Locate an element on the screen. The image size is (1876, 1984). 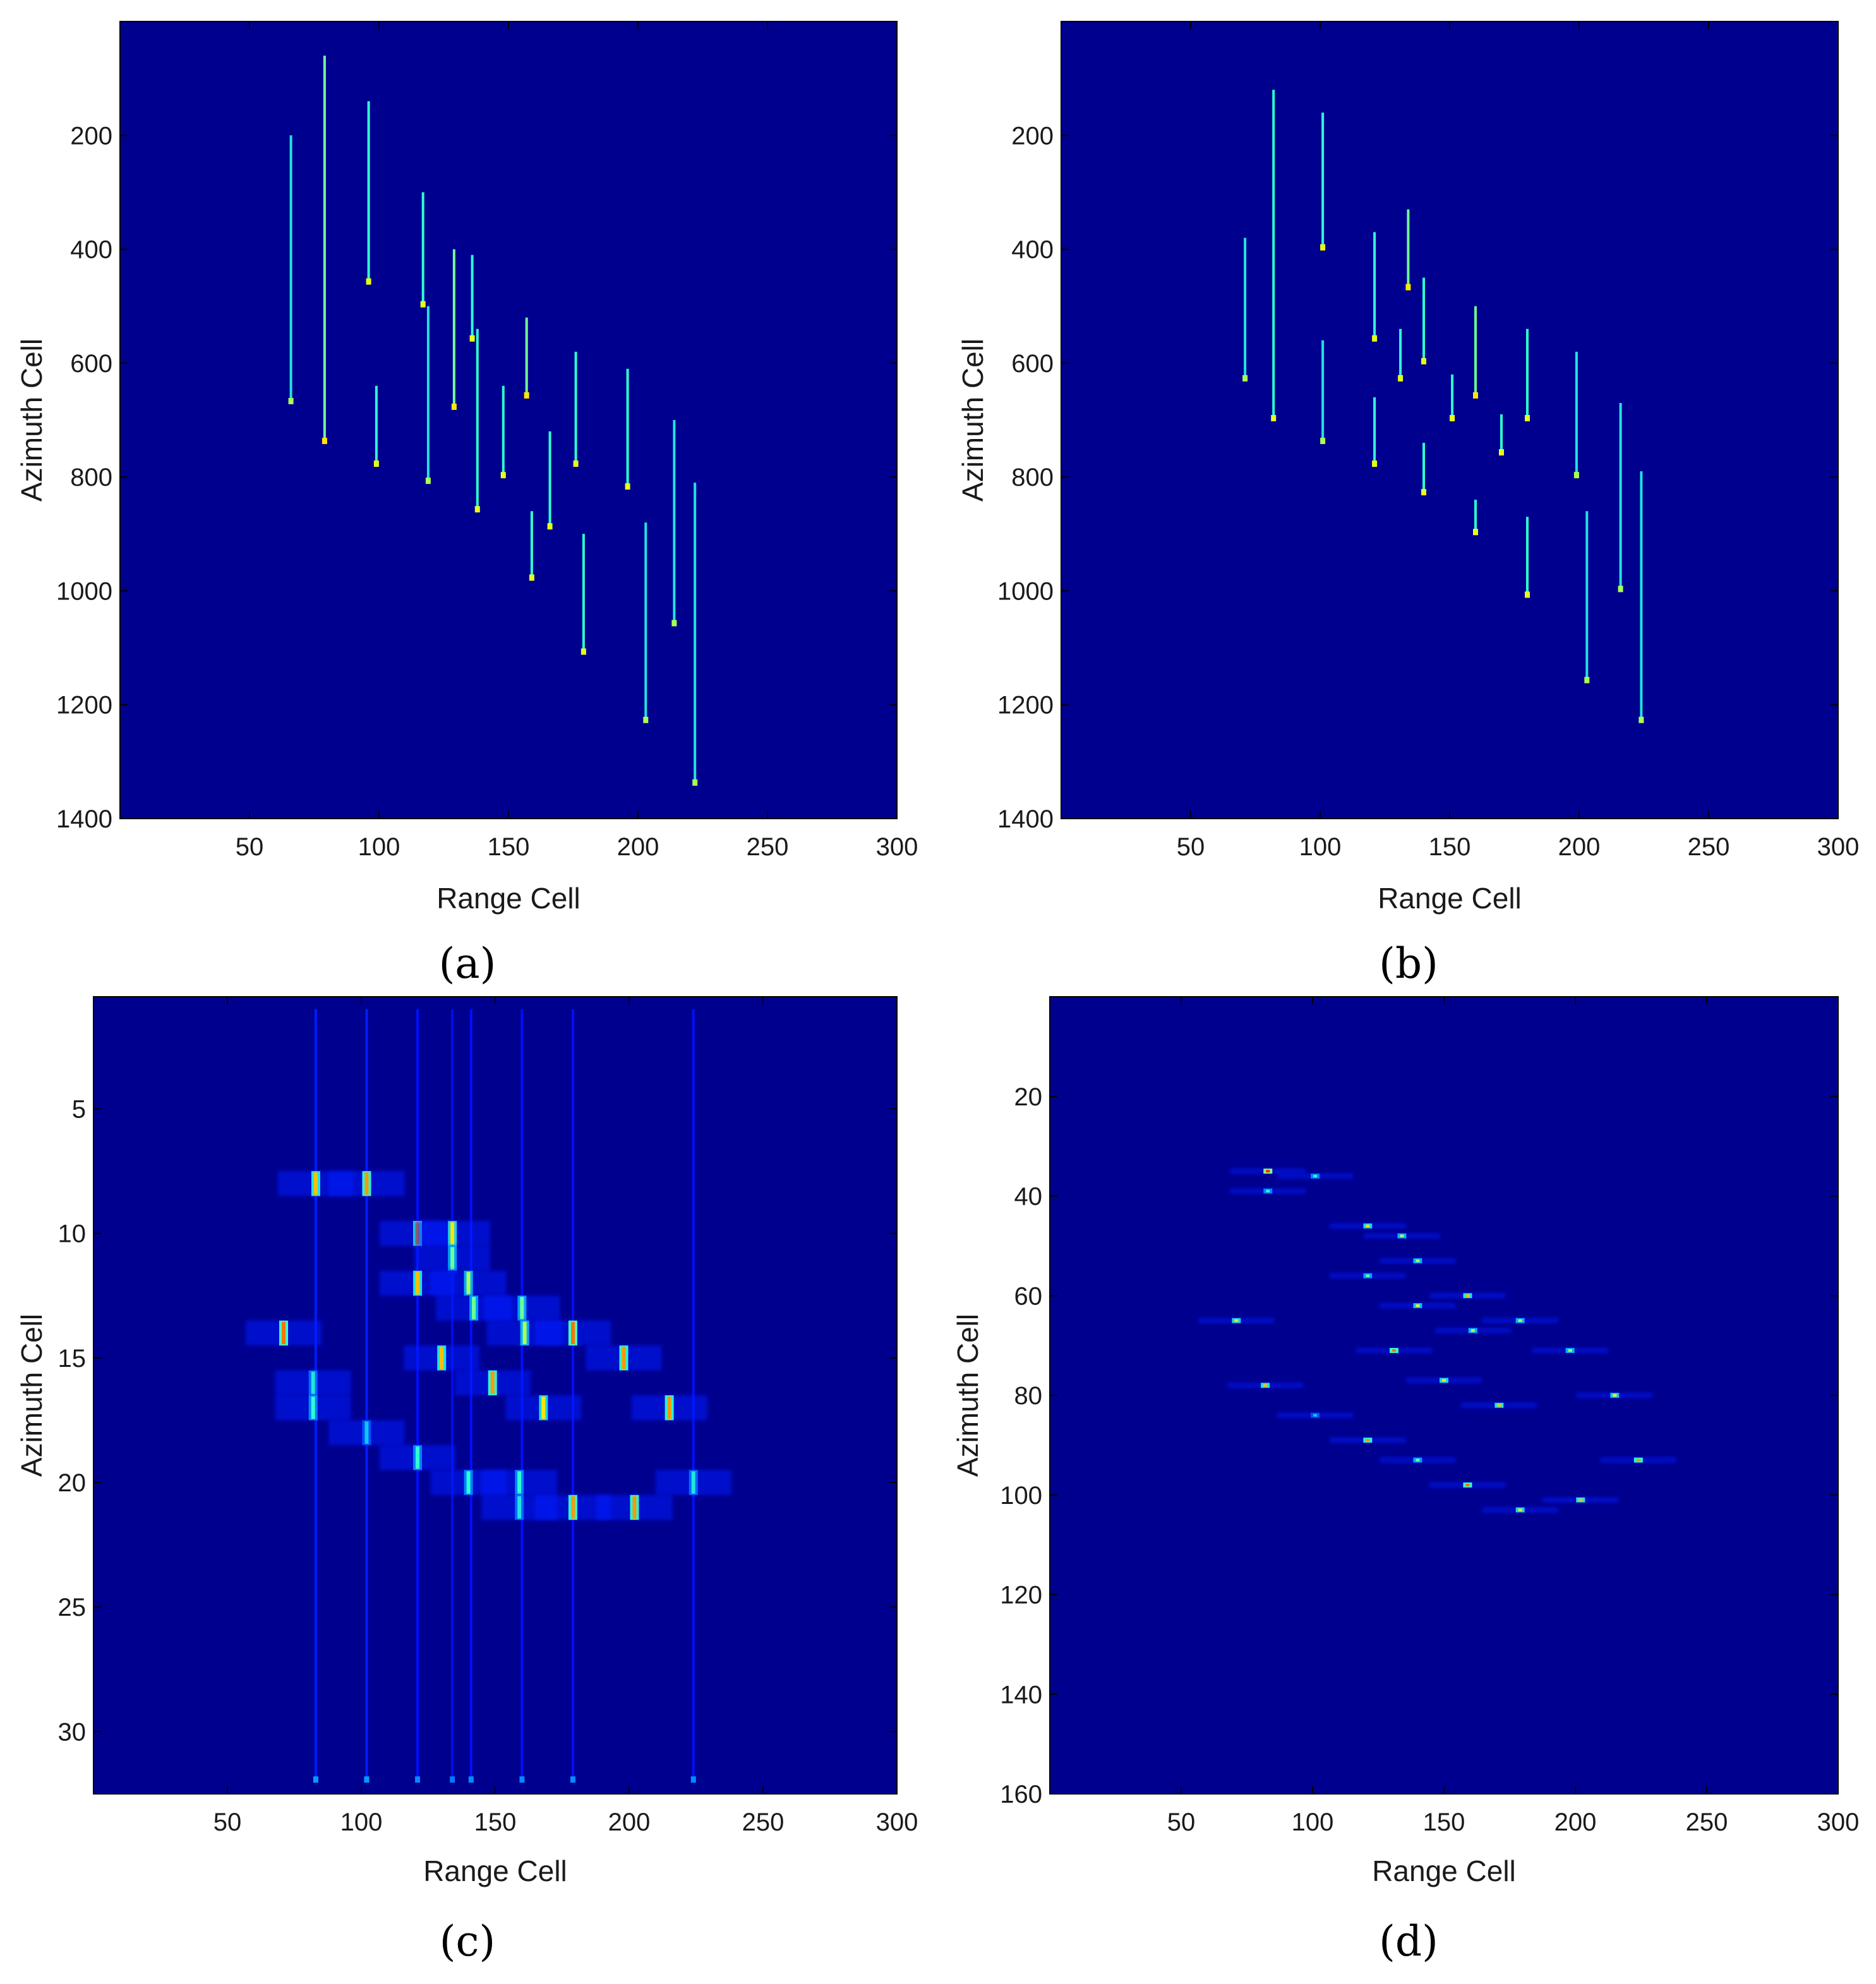
panel-d-x-tick-label: 300 is located at coordinates (1838, 1822).